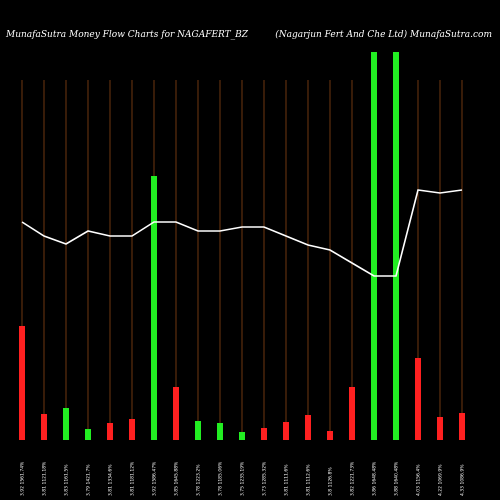 This screenshot has height=500, width=500. What do you see at coordinates (177, 478) in the screenshot?
I see `x-tick-label: 3.85 1645.88%` at bounding box center [177, 478].